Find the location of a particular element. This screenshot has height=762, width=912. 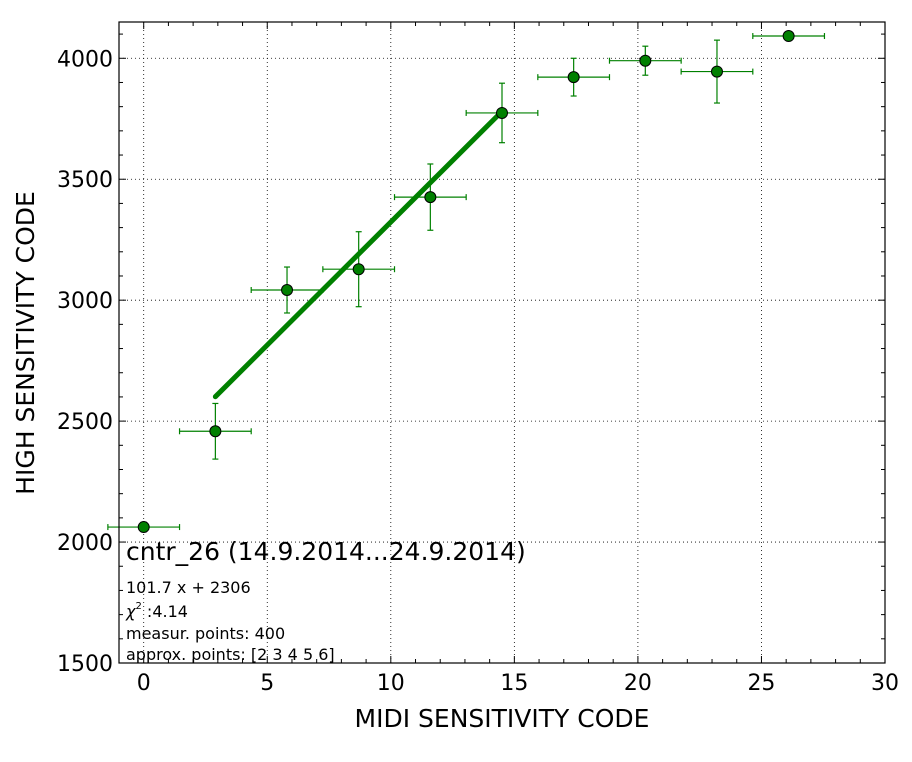

chi-superscript: 2 is located at coordinates (138, 606).